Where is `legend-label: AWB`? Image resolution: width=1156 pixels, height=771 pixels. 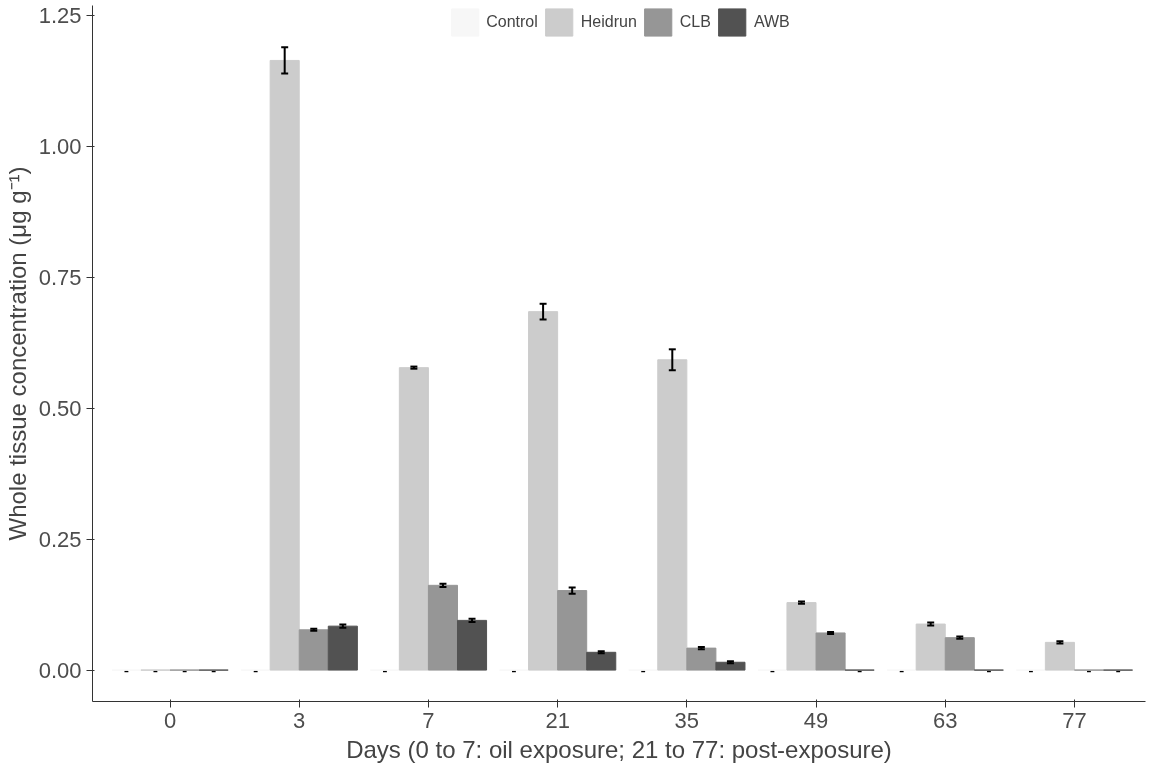 legend-label: AWB is located at coordinates (771, 22).